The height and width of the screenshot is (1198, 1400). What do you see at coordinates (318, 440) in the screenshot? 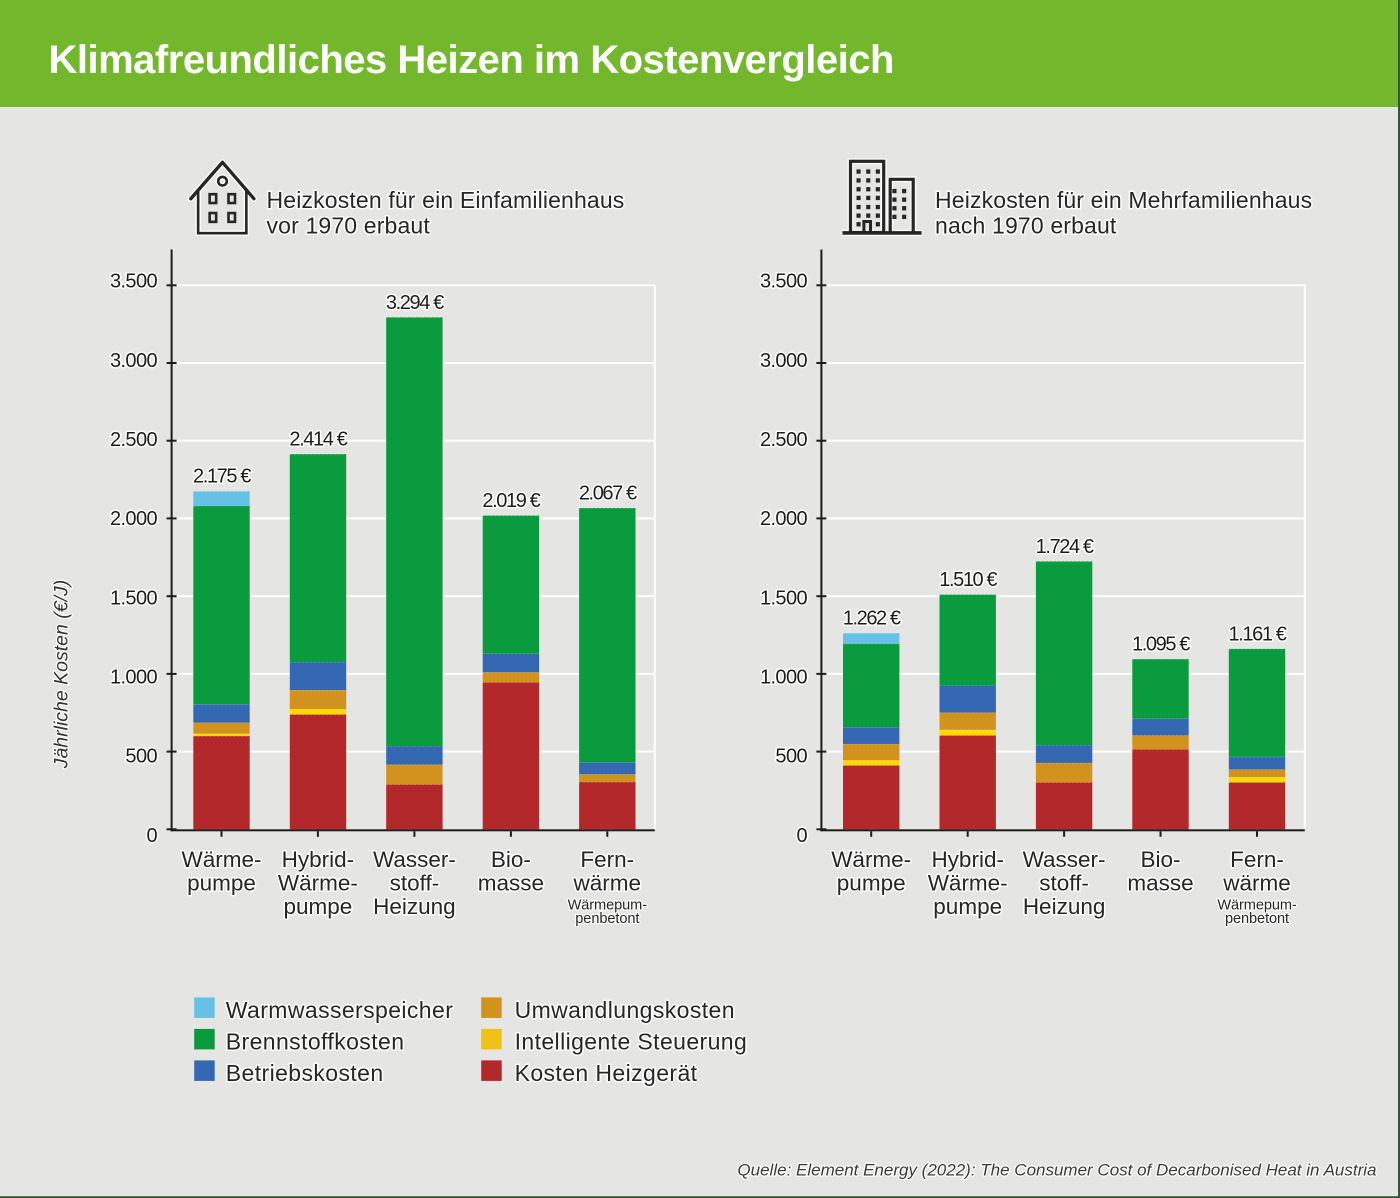
I see `svg-text: 2.414 €` at bounding box center [318, 440].